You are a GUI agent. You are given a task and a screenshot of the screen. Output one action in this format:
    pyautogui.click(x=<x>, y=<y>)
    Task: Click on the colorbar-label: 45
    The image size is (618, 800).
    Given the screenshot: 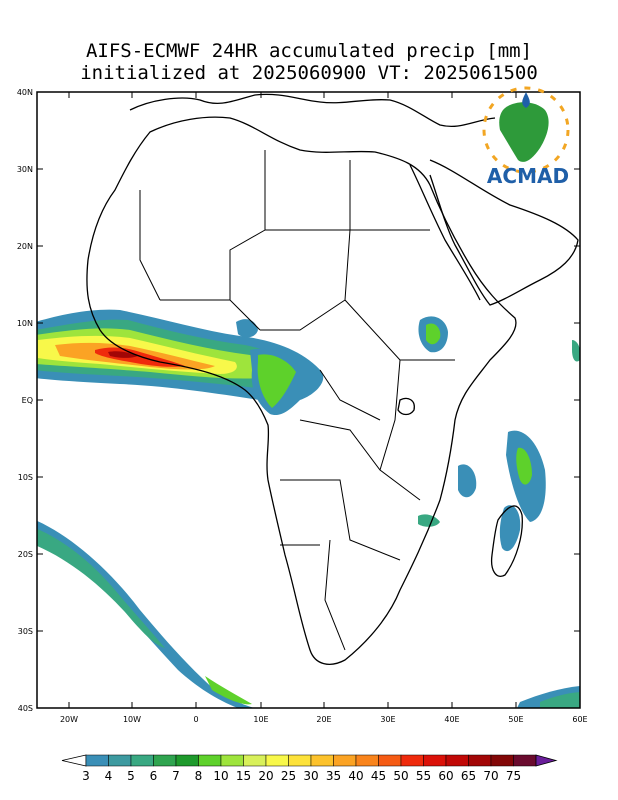 What is the action you would take?
    pyautogui.click(x=378, y=776)
    